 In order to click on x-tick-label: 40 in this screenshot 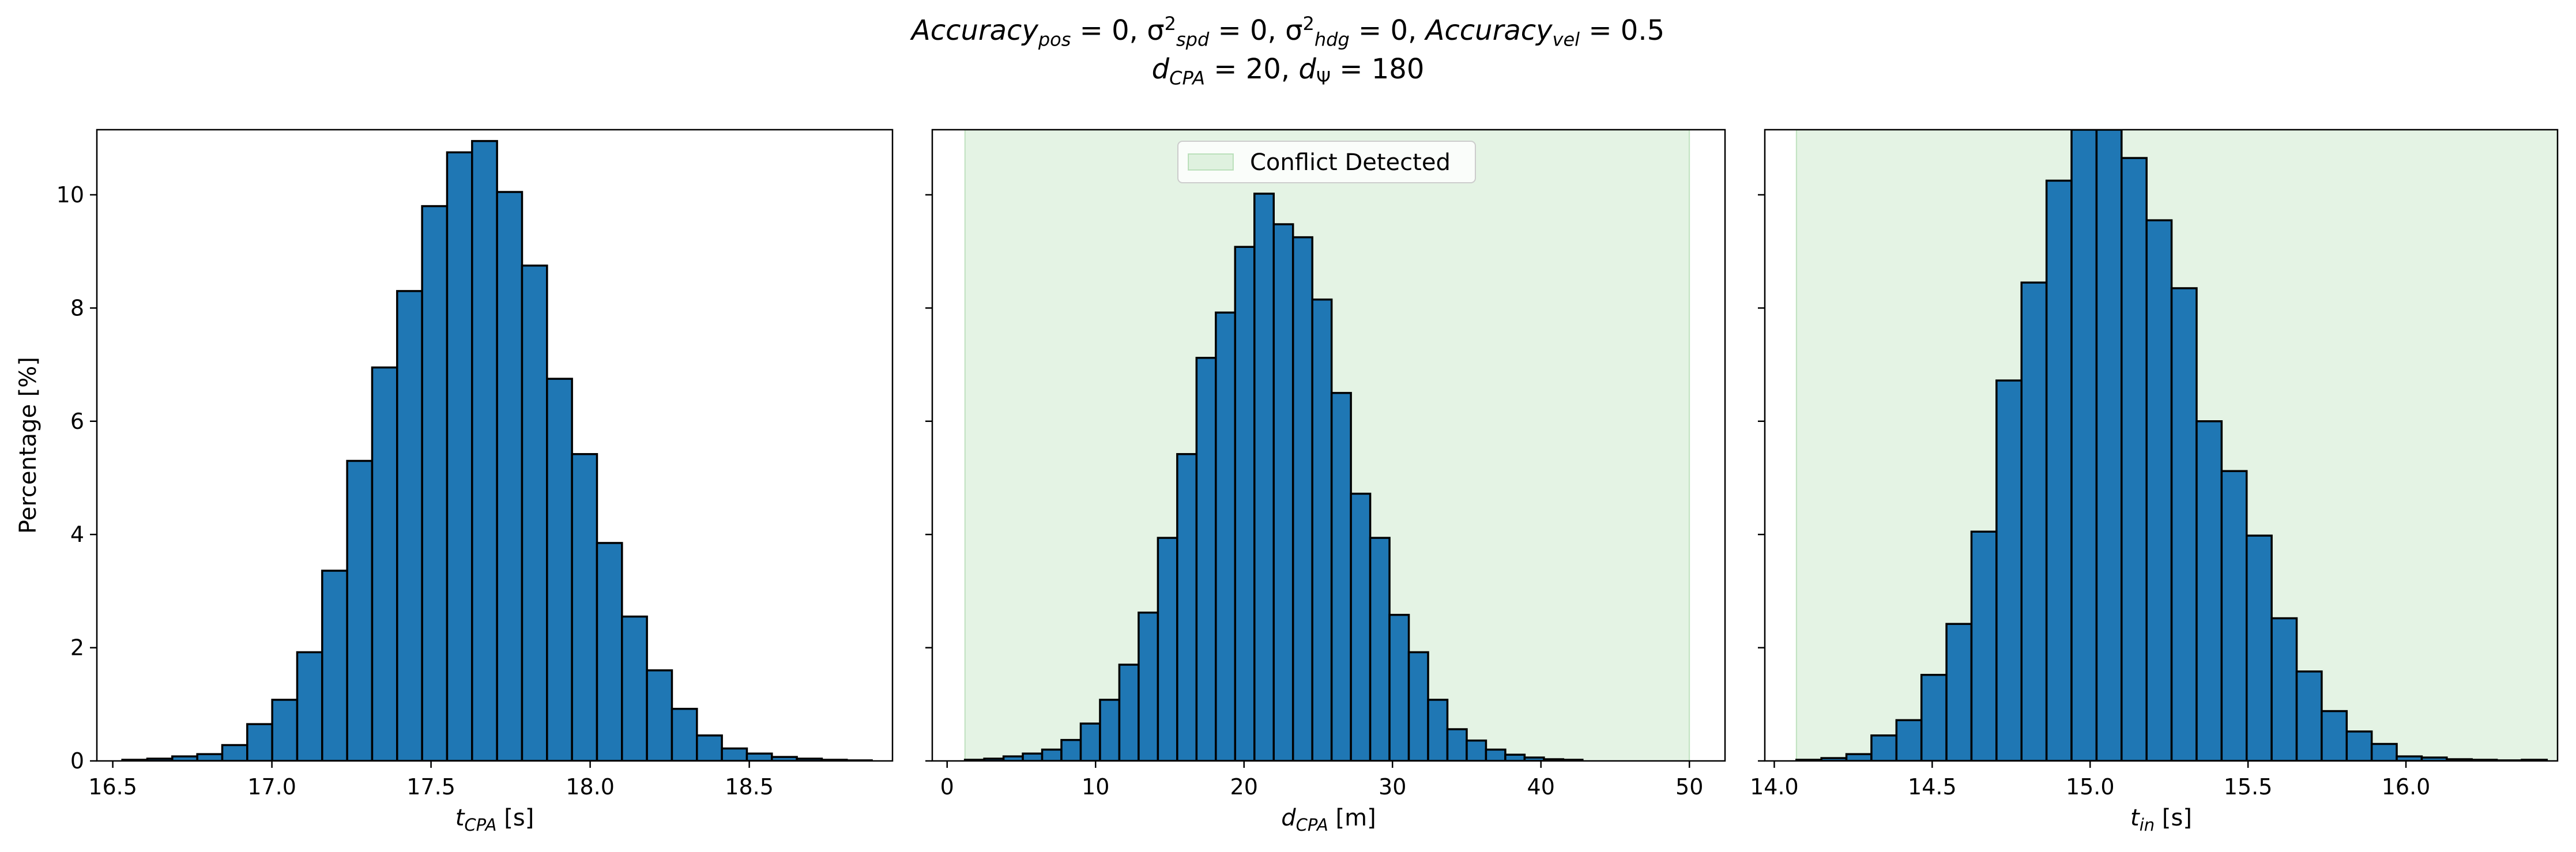, I will do `click(1541, 787)`.